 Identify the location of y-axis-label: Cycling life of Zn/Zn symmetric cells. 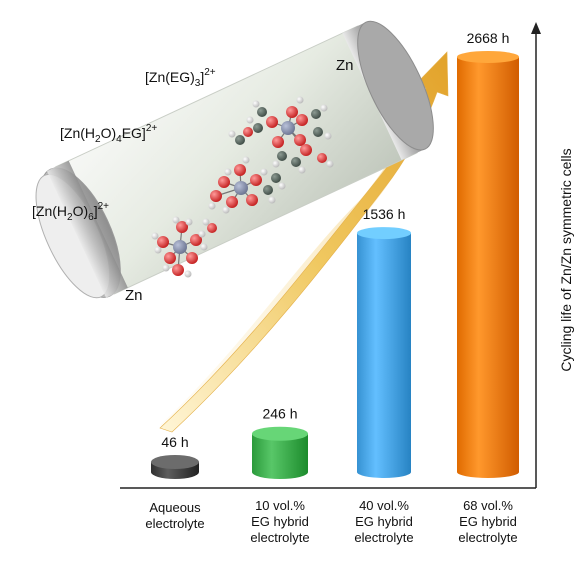
(566, 259).